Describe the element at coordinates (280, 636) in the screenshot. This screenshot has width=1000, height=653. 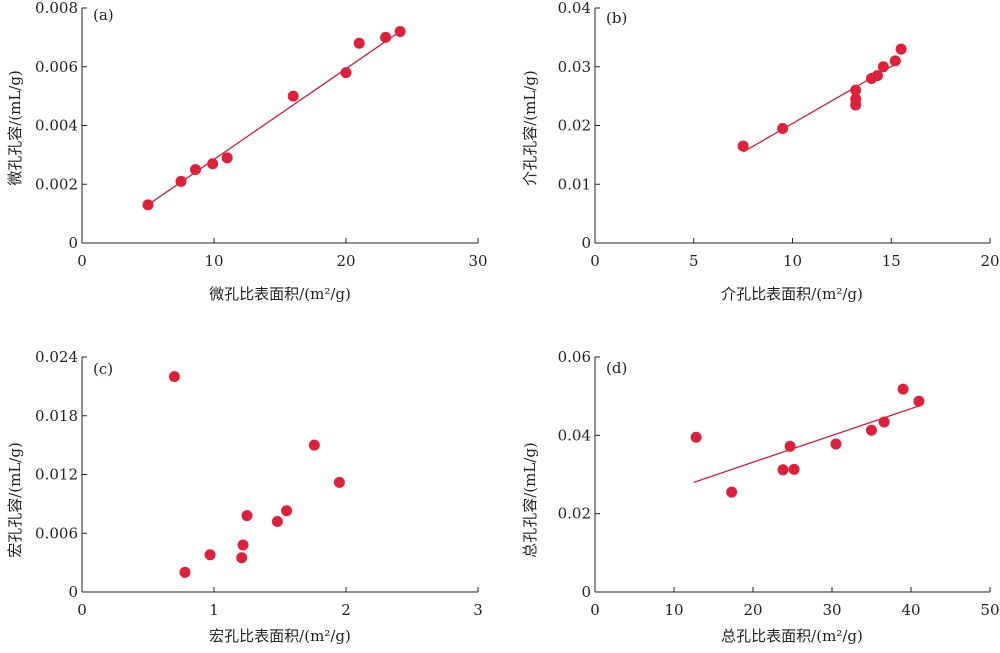
I see `x-axis-label: 宏孔比表面积/(m²/g)` at that location.